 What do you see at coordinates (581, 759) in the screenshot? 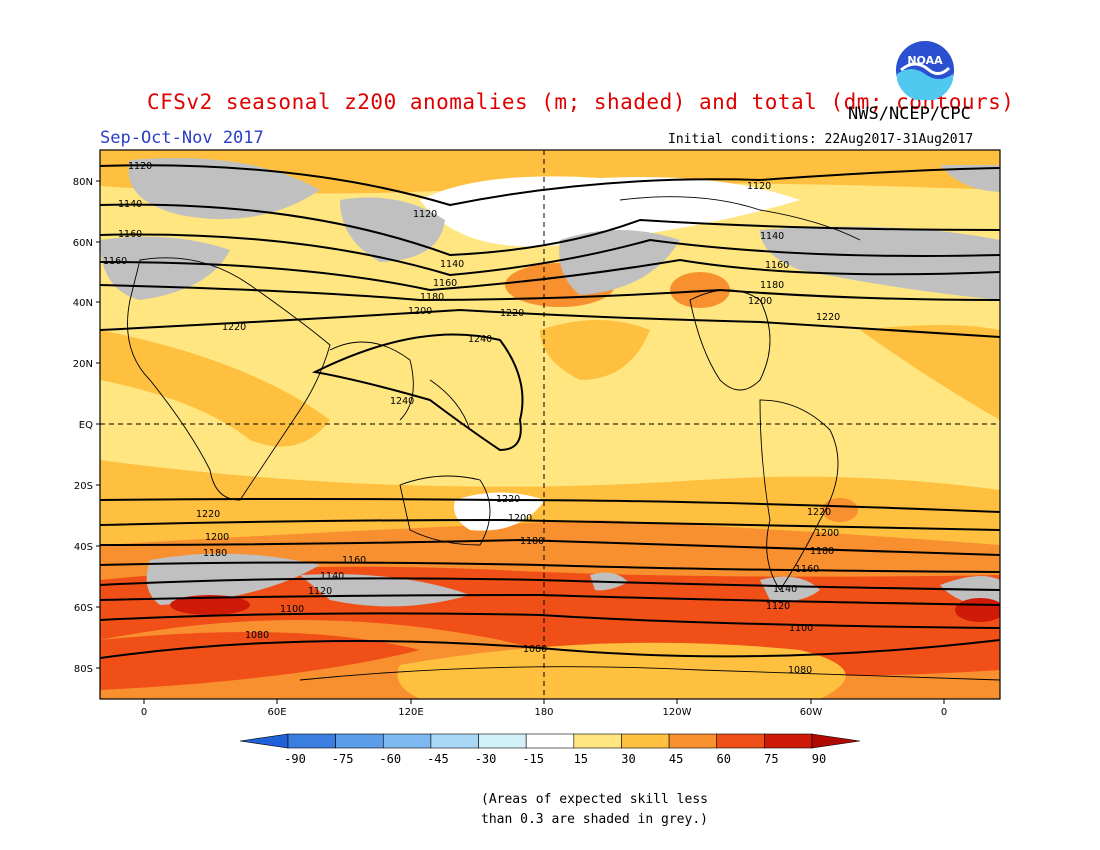
I see `colorbar-label: 15` at bounding box center [581, 759].